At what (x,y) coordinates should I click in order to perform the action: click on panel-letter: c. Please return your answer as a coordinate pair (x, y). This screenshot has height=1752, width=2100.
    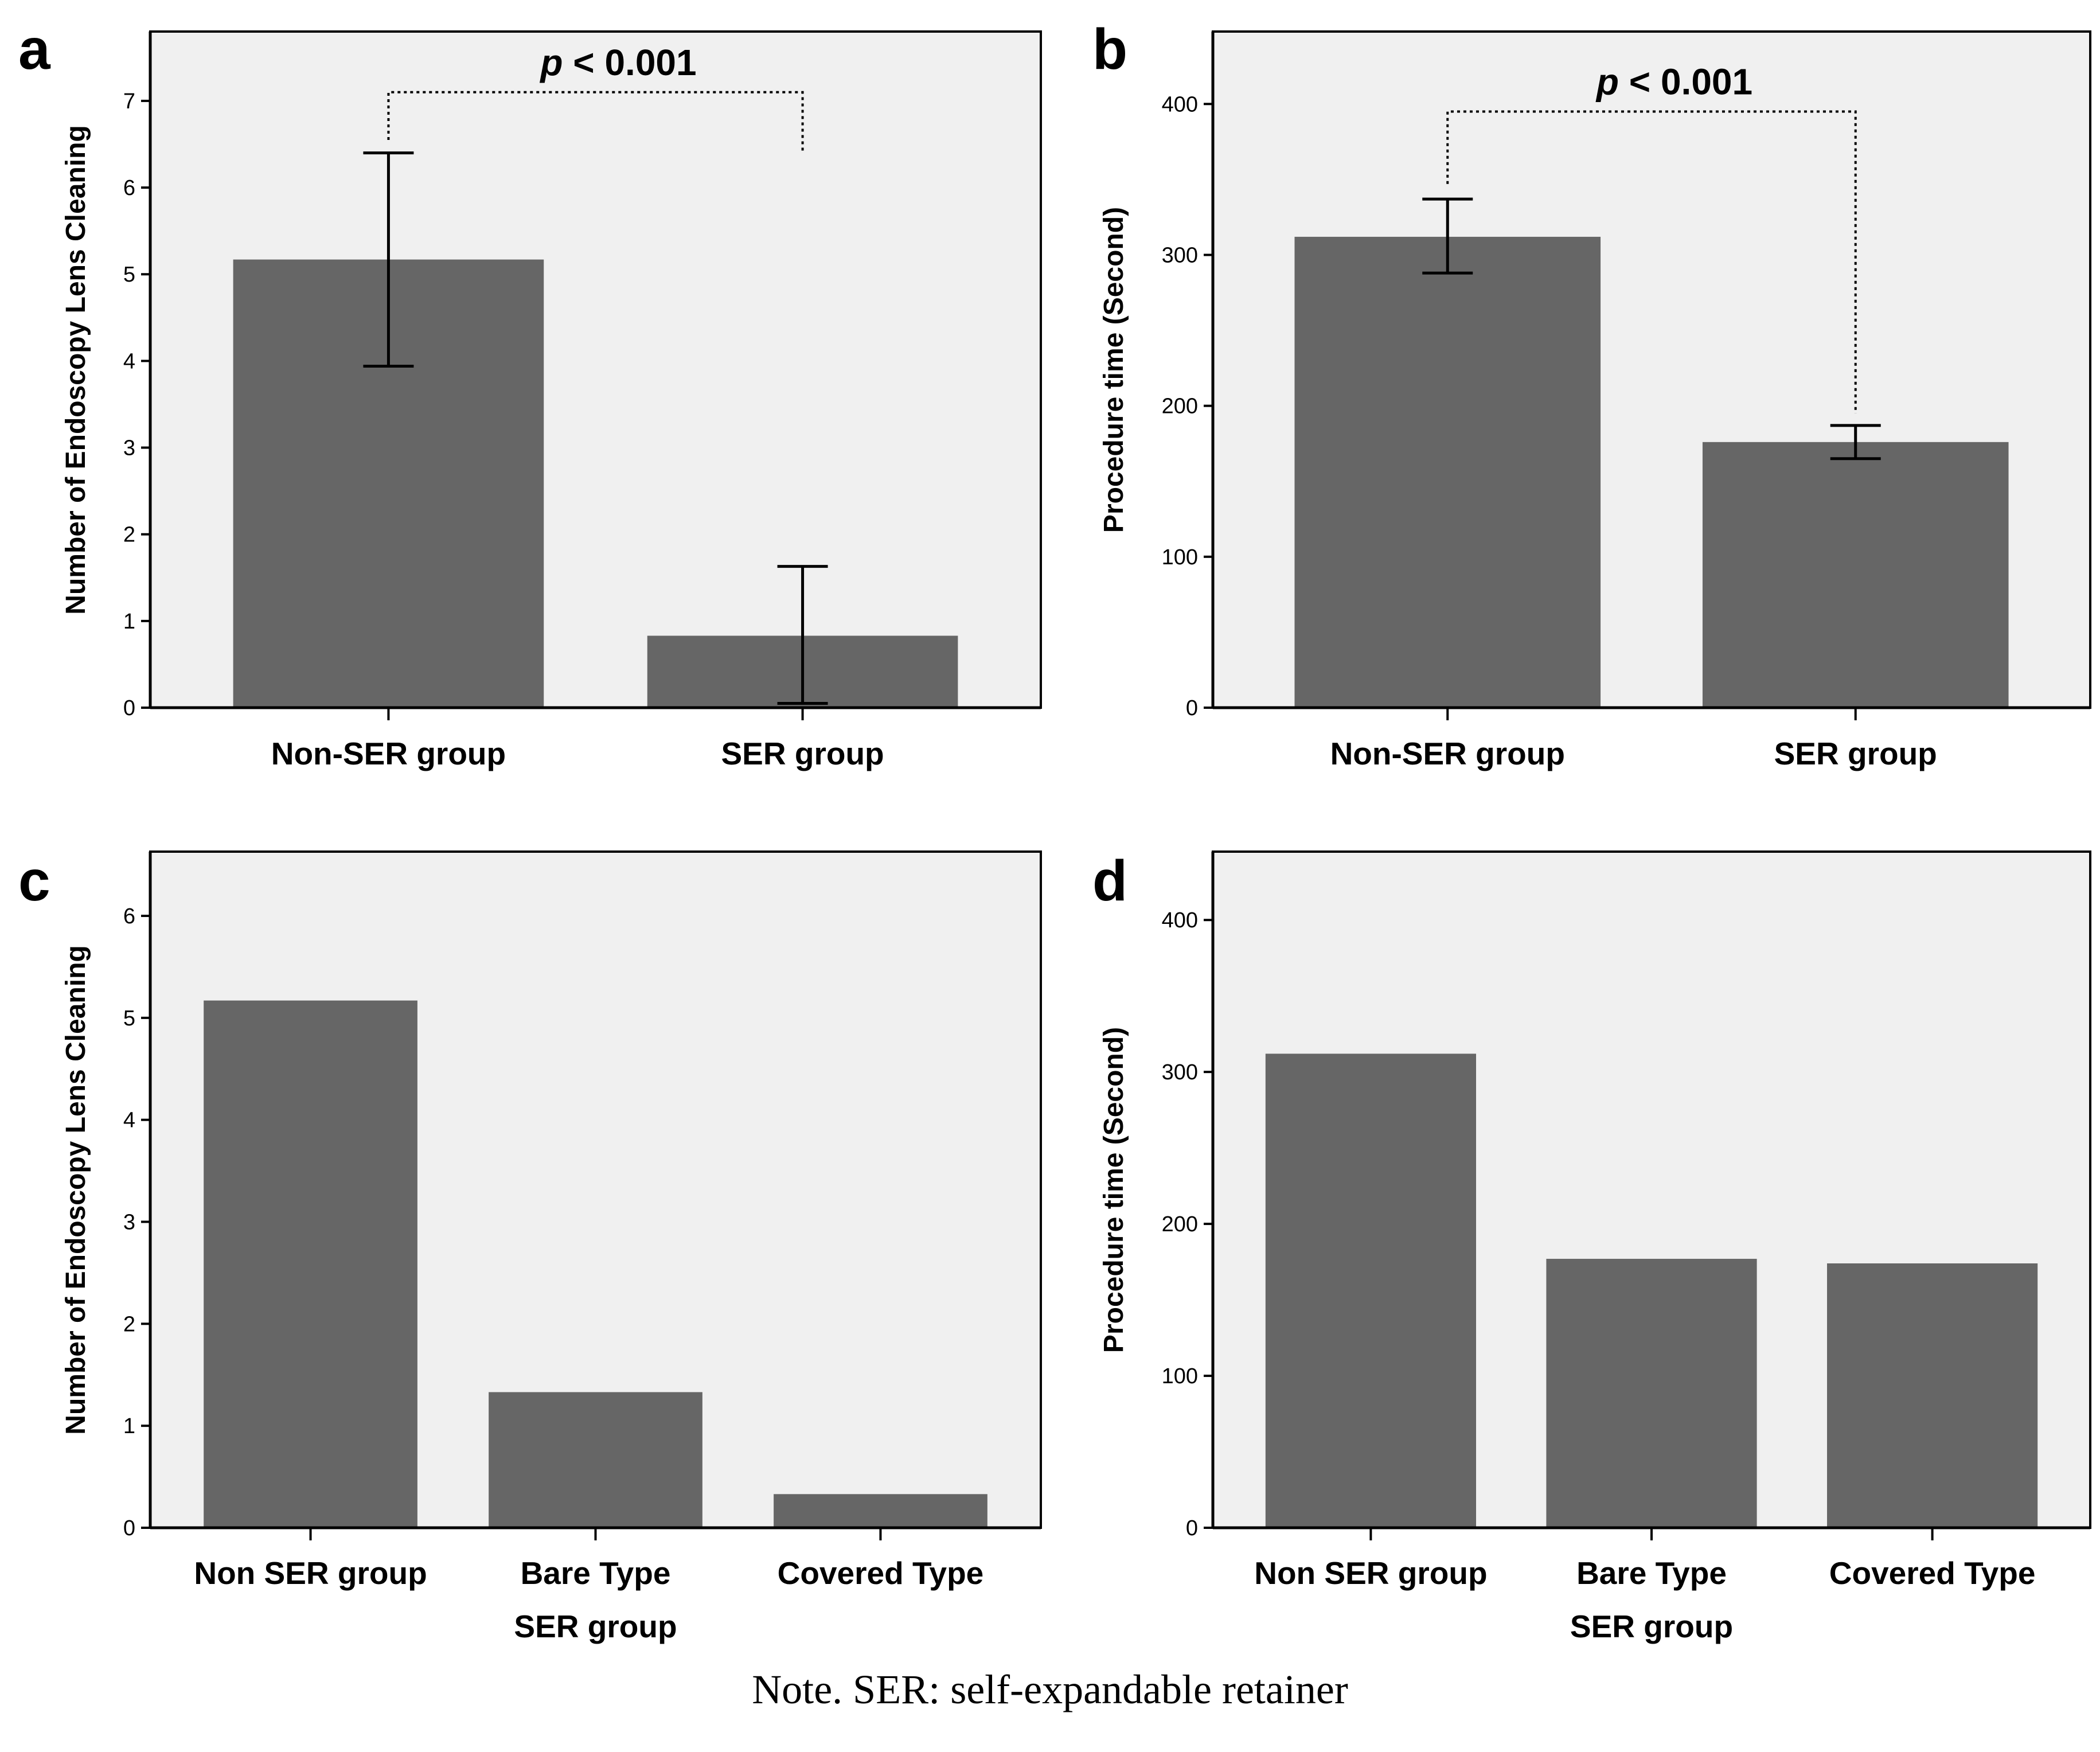
    Looking at the image, I should click on (34, 881).